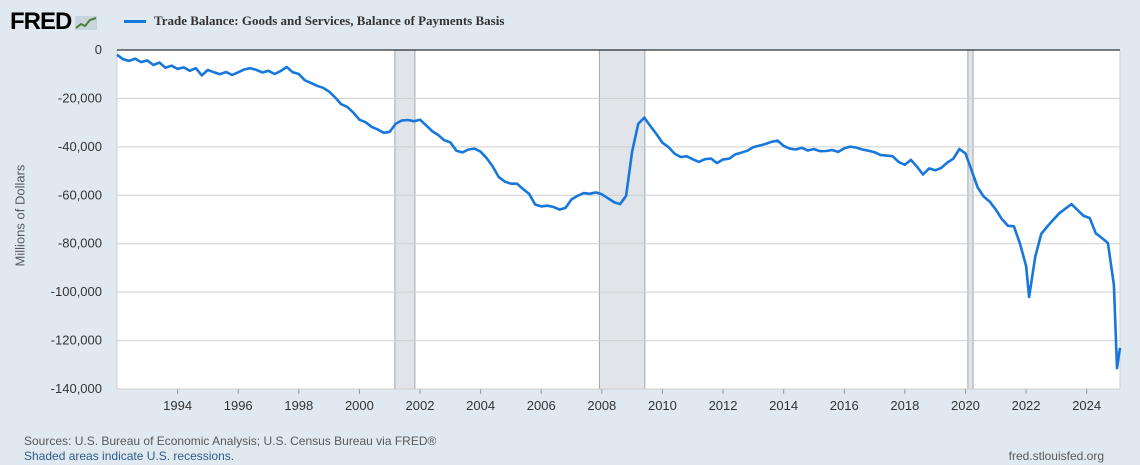  I want to click on legend-swatch, so click(135, 21).